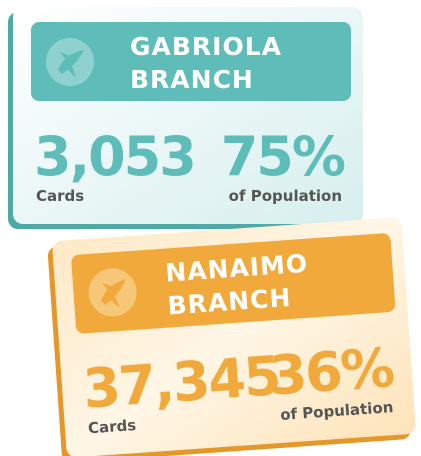 The height and width of the screenshot is (456, 421). Describe the element at coordinates (206, 46) in the screenshot. I see `branch-name: GABRIOLA` at that location.